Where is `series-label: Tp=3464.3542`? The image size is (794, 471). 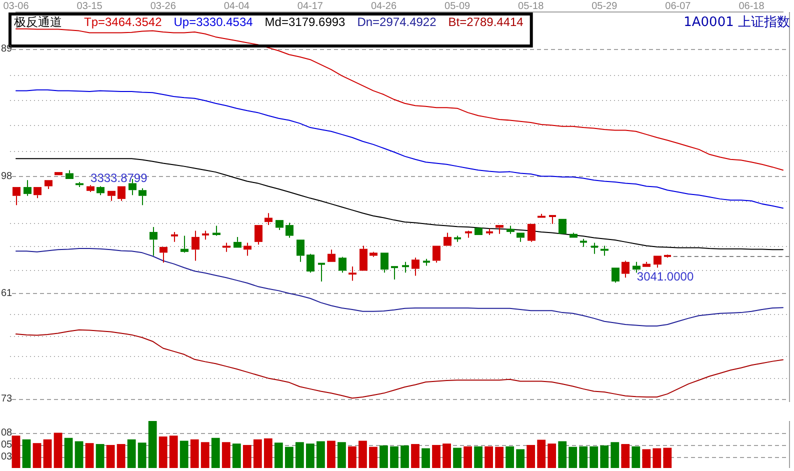
series-label: Tp=3464.3542 is located at coordinates (123, 22).